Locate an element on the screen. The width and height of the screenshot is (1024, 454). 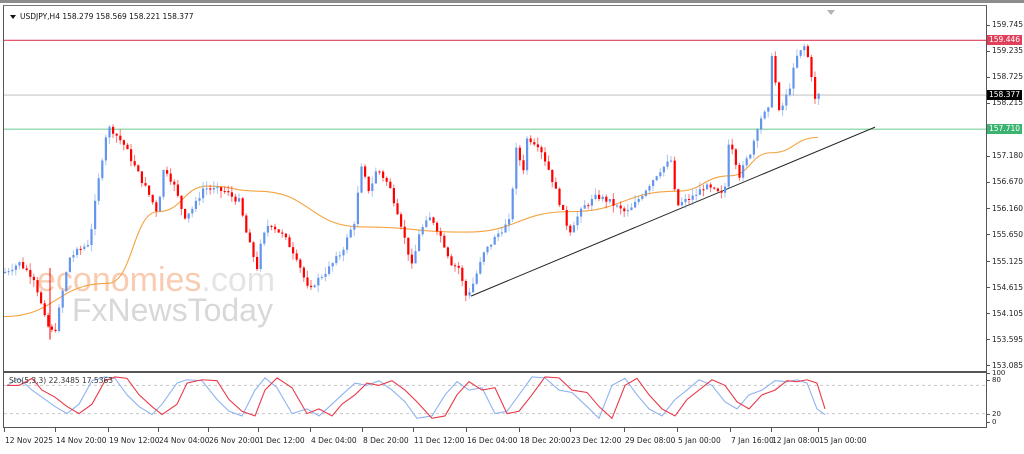
time-tick-label: 18 Dec 20:00 is located at coordinates (545, 440).